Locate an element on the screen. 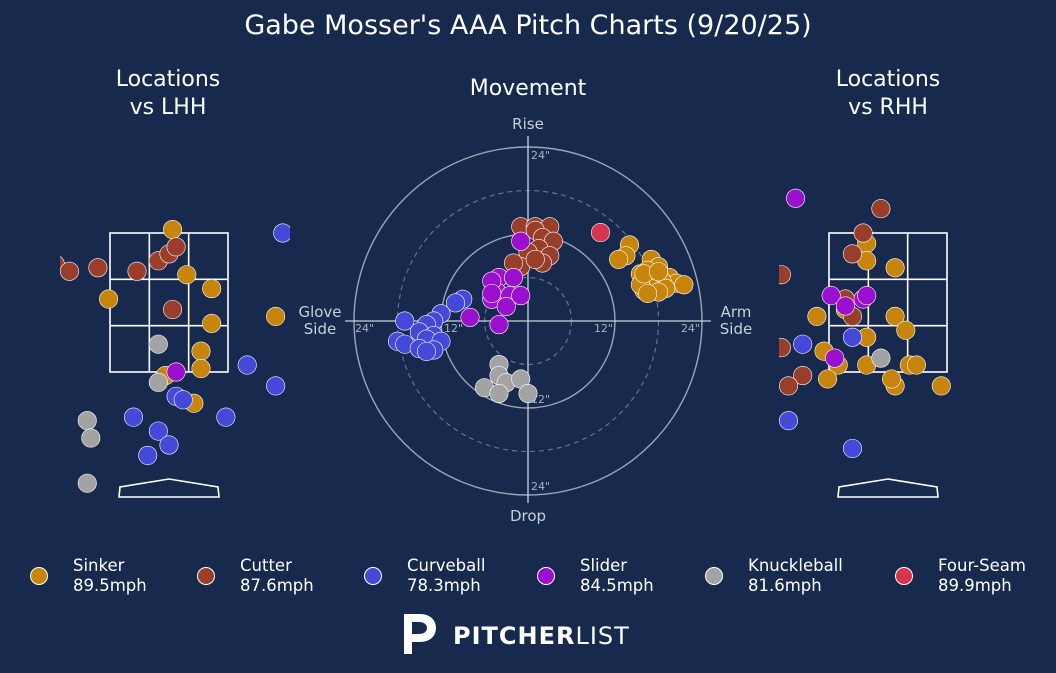 The image size is (1056, 673). movement-marker-knuckleball is located at coordinates (528, 393).